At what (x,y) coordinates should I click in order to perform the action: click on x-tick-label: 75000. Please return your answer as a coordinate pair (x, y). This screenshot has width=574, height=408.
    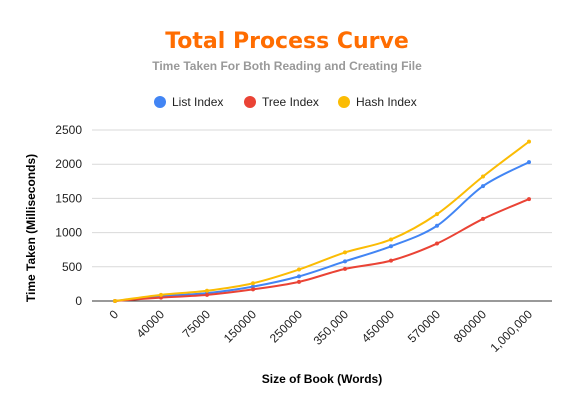
    Looking at the image, I should click on (197, 324).